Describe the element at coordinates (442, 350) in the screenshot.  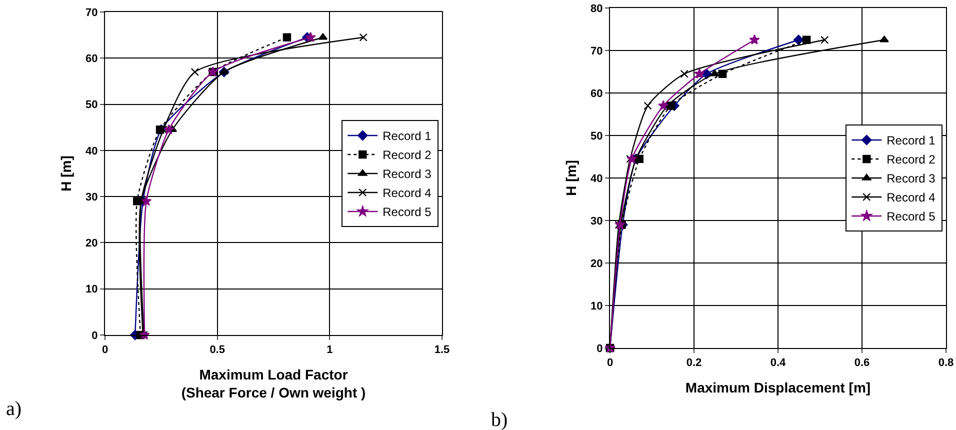
I see `x-tick-label: 1.5` at that location.